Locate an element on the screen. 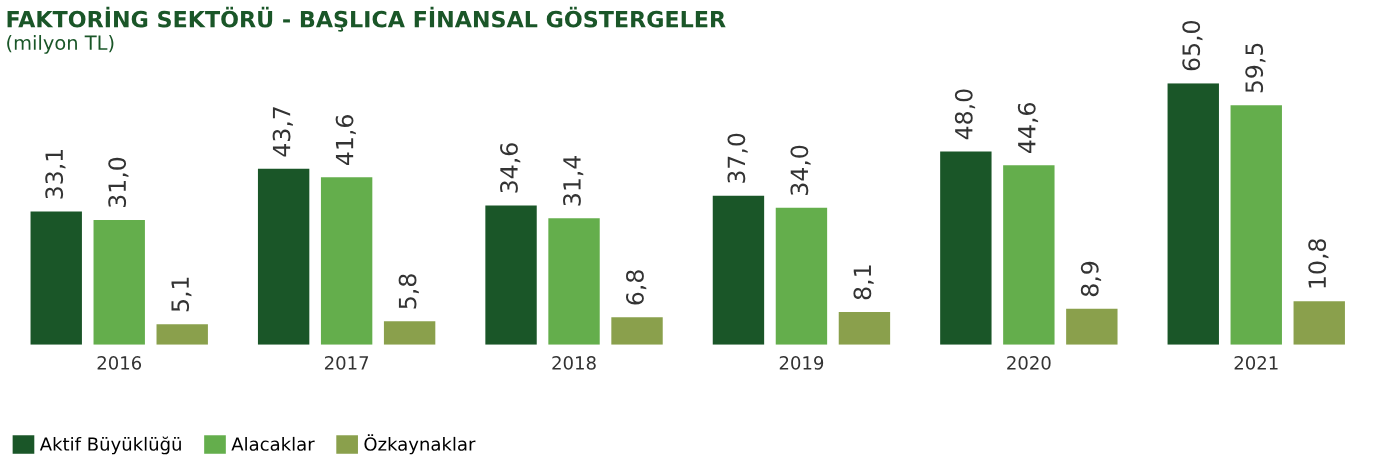 This screenshot has height=467, width=1381. x-tick-label: 2016 is located at coordinates (119, 363).